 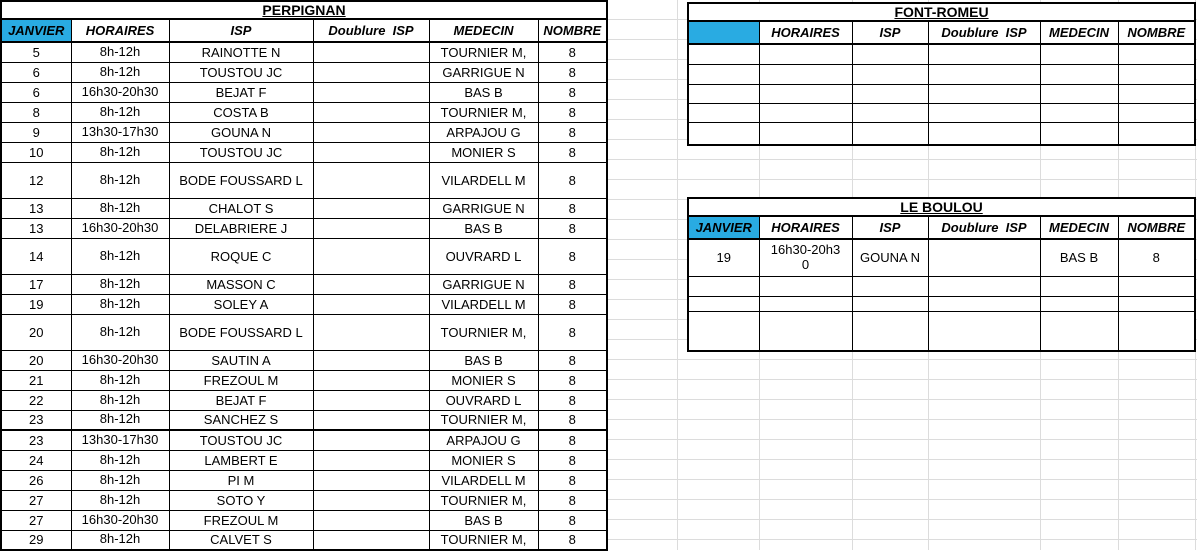 What do you see at coordinates (36, 440) in the screenshot?
I see `cell-day: 23` at bounding box center [36, 440].